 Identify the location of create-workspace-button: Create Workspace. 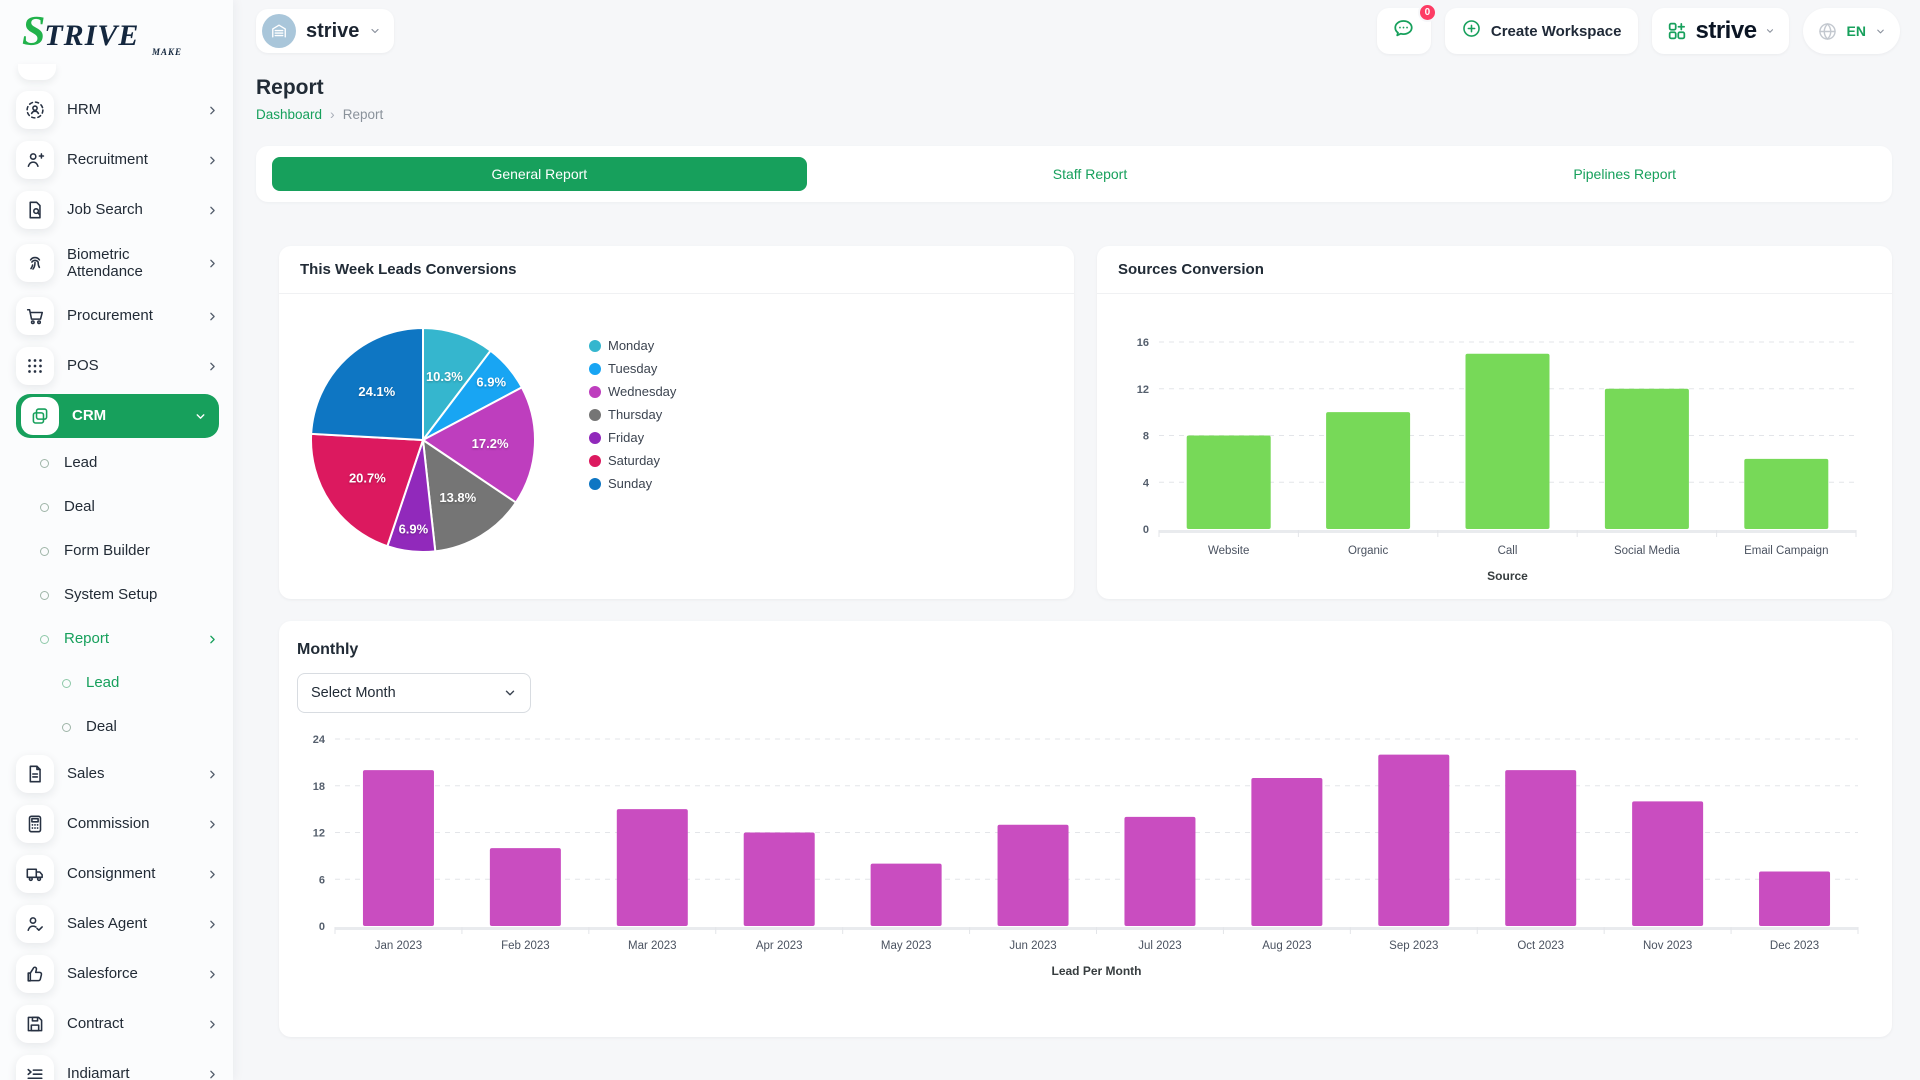
(1541, 31).